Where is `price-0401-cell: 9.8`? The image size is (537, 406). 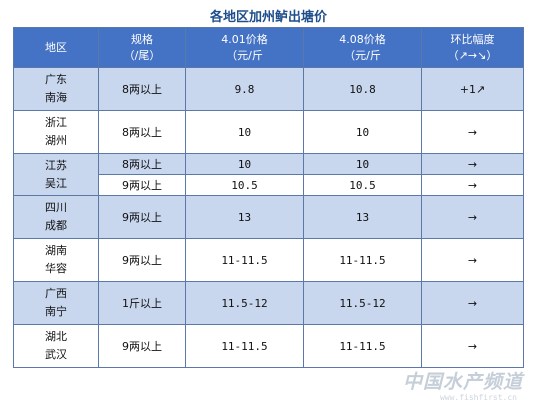 price-0401-cell: 9.8 is located at coordinates (244, 89).